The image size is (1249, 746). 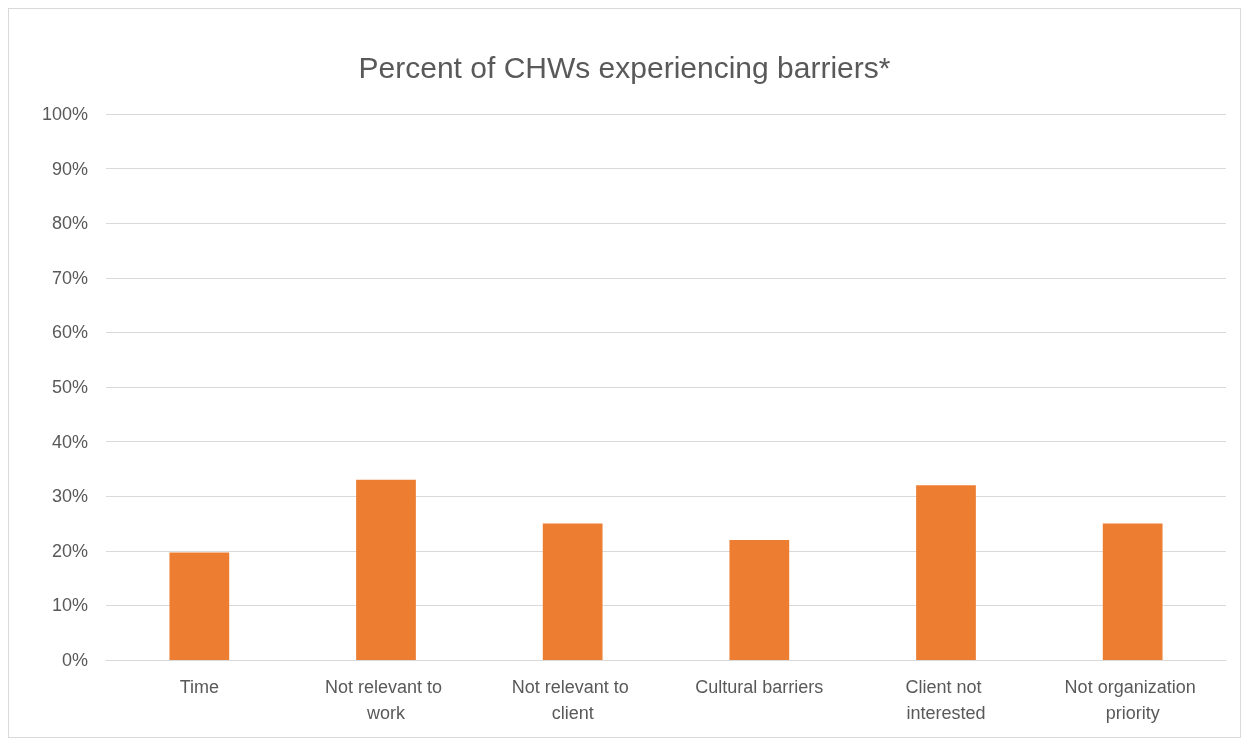 I want to click on x-tick-label: Client not interested, so click(x=946, y=700).